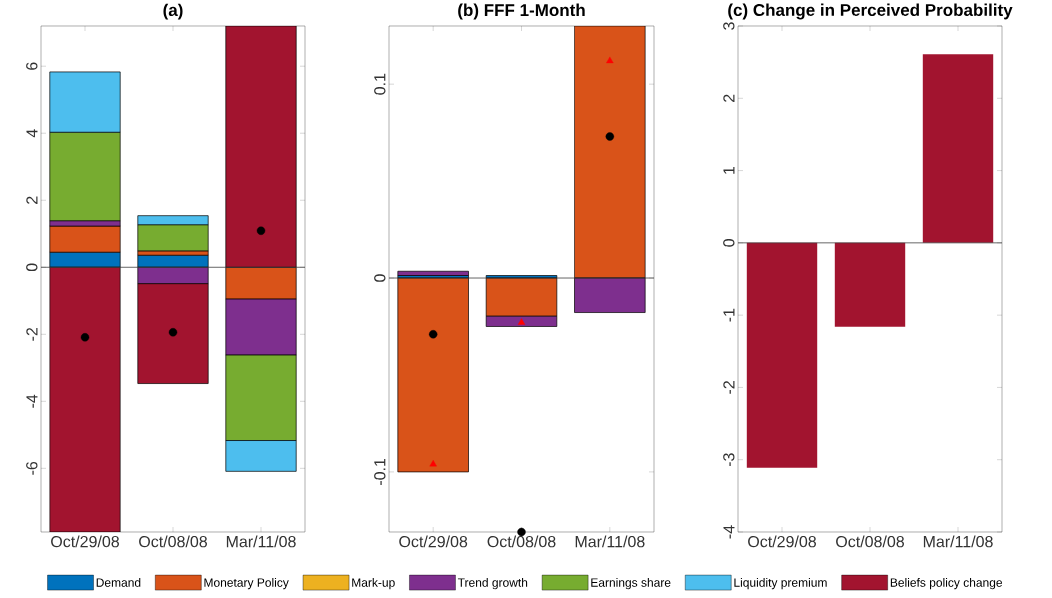 This screenshot has height=598, width=1052. Describe the element at coordinates (631, 584) in the screenshot. I see `legend-label: Earnings share` at that location.